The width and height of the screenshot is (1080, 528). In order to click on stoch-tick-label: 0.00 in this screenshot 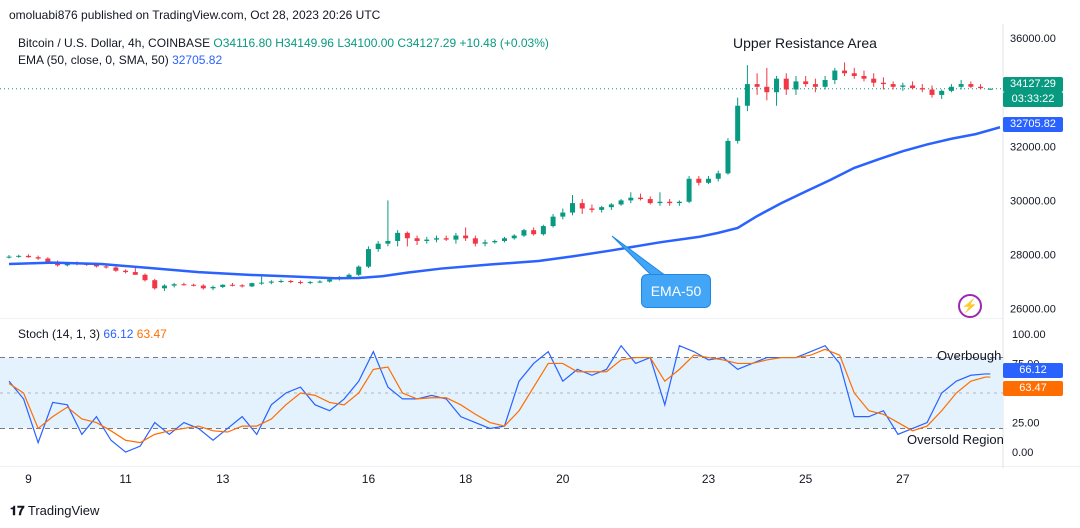, I will do `click(1022, 453)`.